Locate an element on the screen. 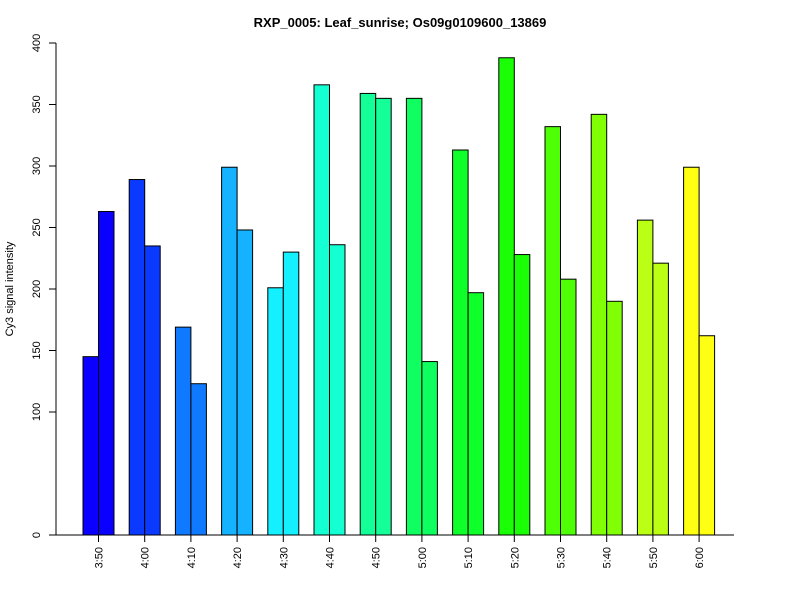 Image resolution: width=800 pixels, height=600 pixels. y-tick-label: 250 is located at coordinates (37, 227).